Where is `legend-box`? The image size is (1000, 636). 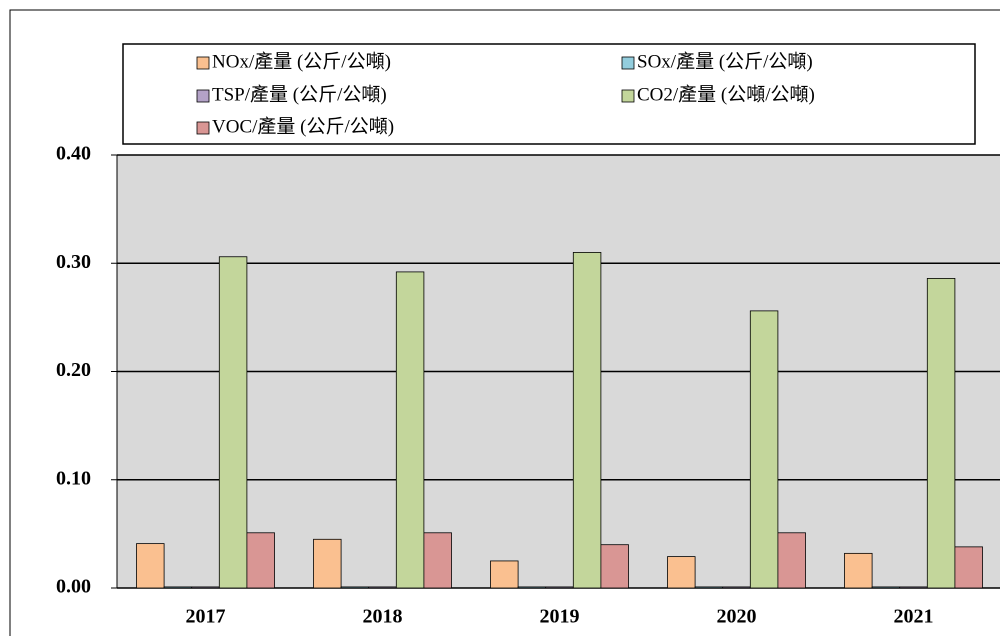
legend-box is located at coordinates (549, 94).